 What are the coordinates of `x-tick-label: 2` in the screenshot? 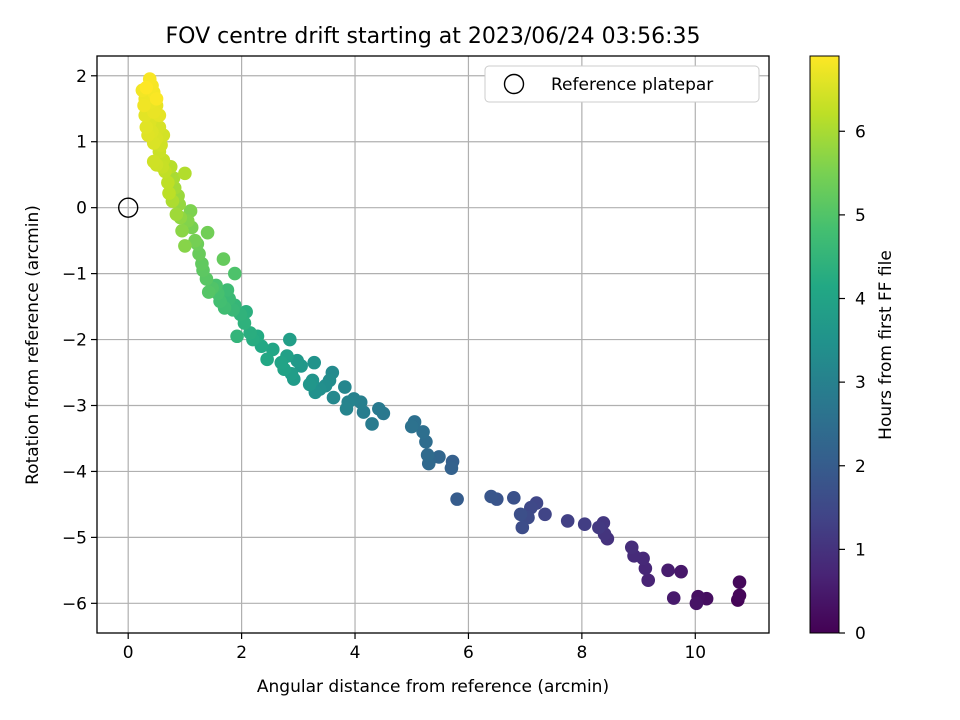 It's located at (241, 653).